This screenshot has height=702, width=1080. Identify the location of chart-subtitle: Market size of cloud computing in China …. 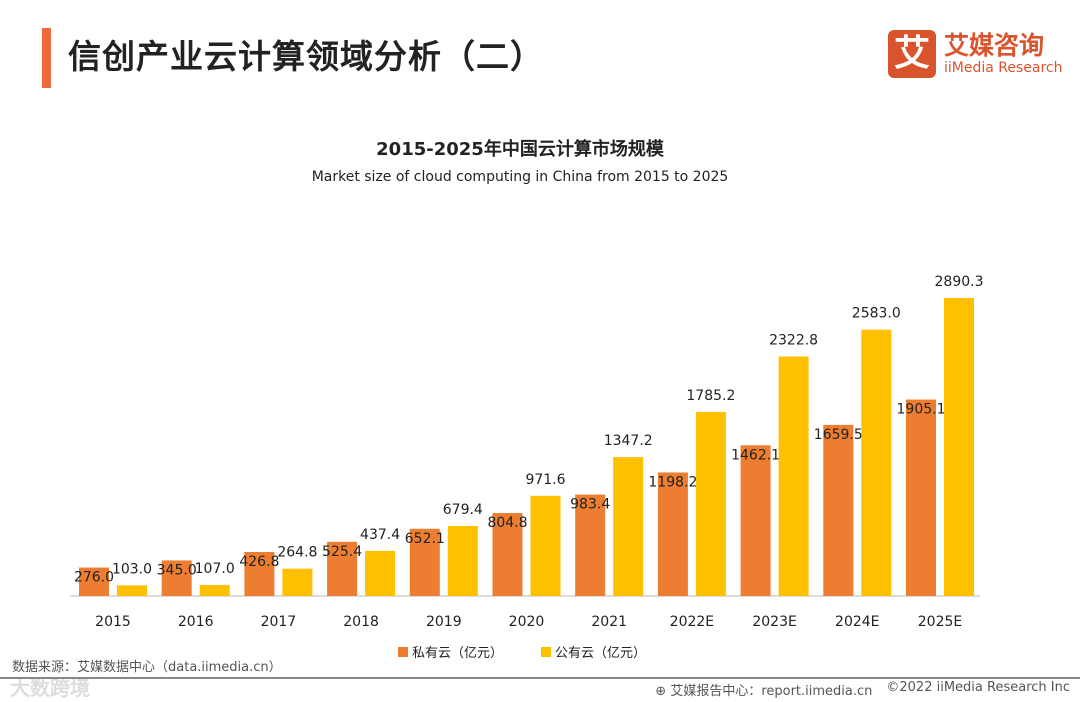
(520, 177).